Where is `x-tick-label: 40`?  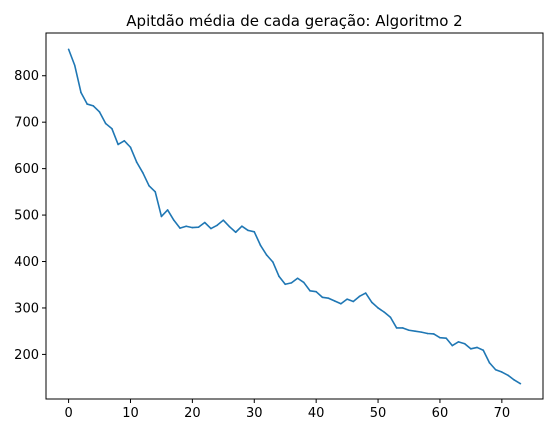 x-tick-label: 40 is located at coordinates (316, 413).